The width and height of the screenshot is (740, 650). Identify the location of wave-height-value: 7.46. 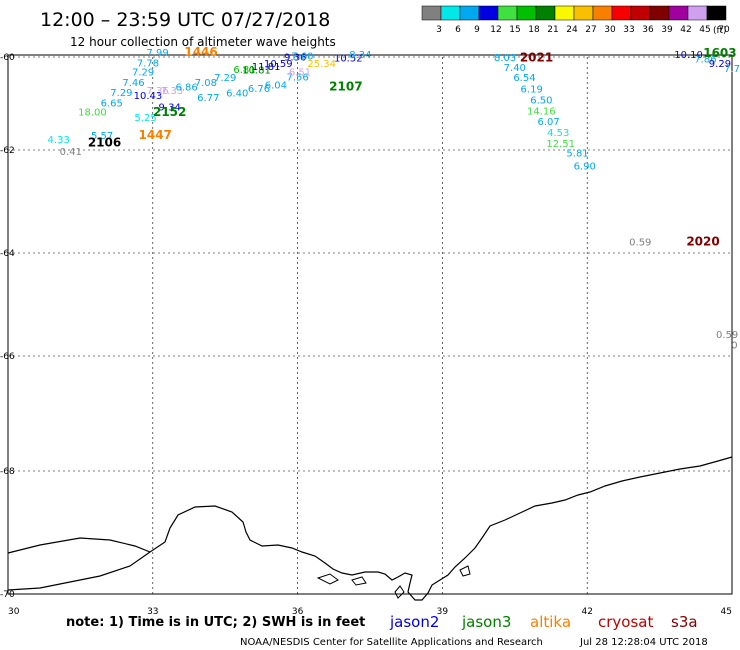
(133, 83).